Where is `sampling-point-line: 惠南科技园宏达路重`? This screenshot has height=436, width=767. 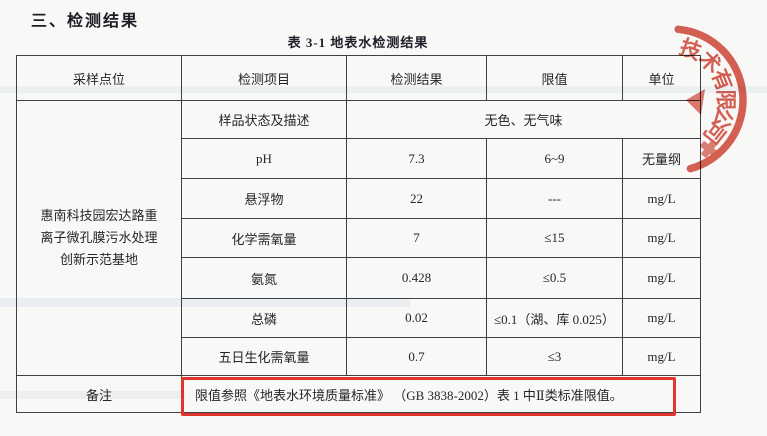 sampling-point-line: 惠南科技园宏达路重 is located at coordinates (99, 215).